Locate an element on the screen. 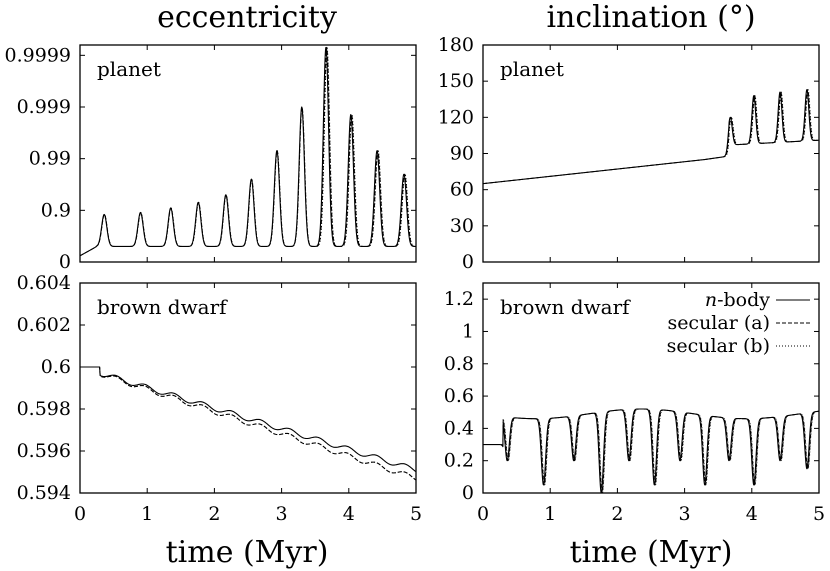  y-tick-label: 60 is located at coordinates (462, 190).